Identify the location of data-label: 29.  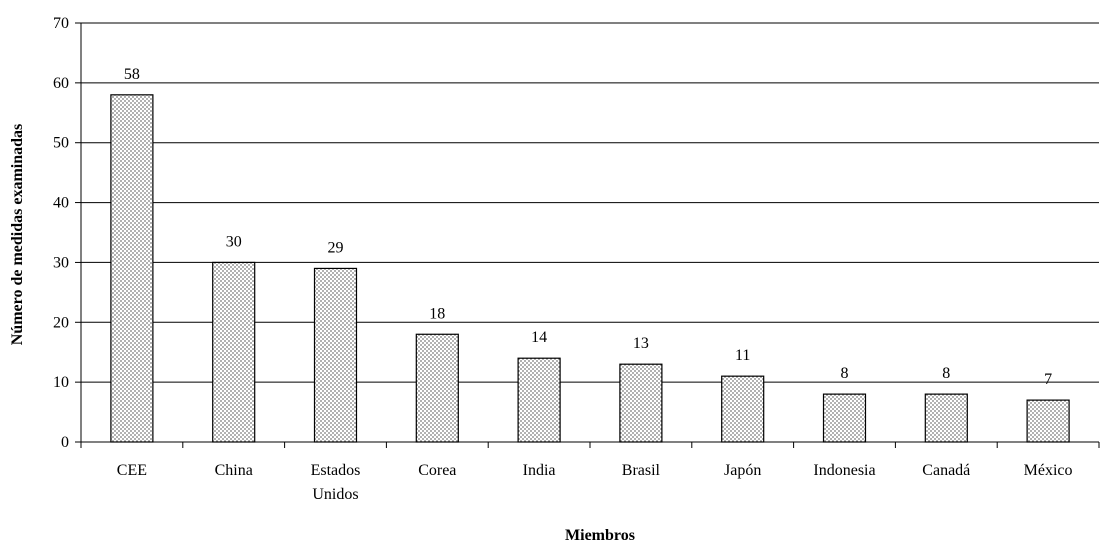
(336, 247).